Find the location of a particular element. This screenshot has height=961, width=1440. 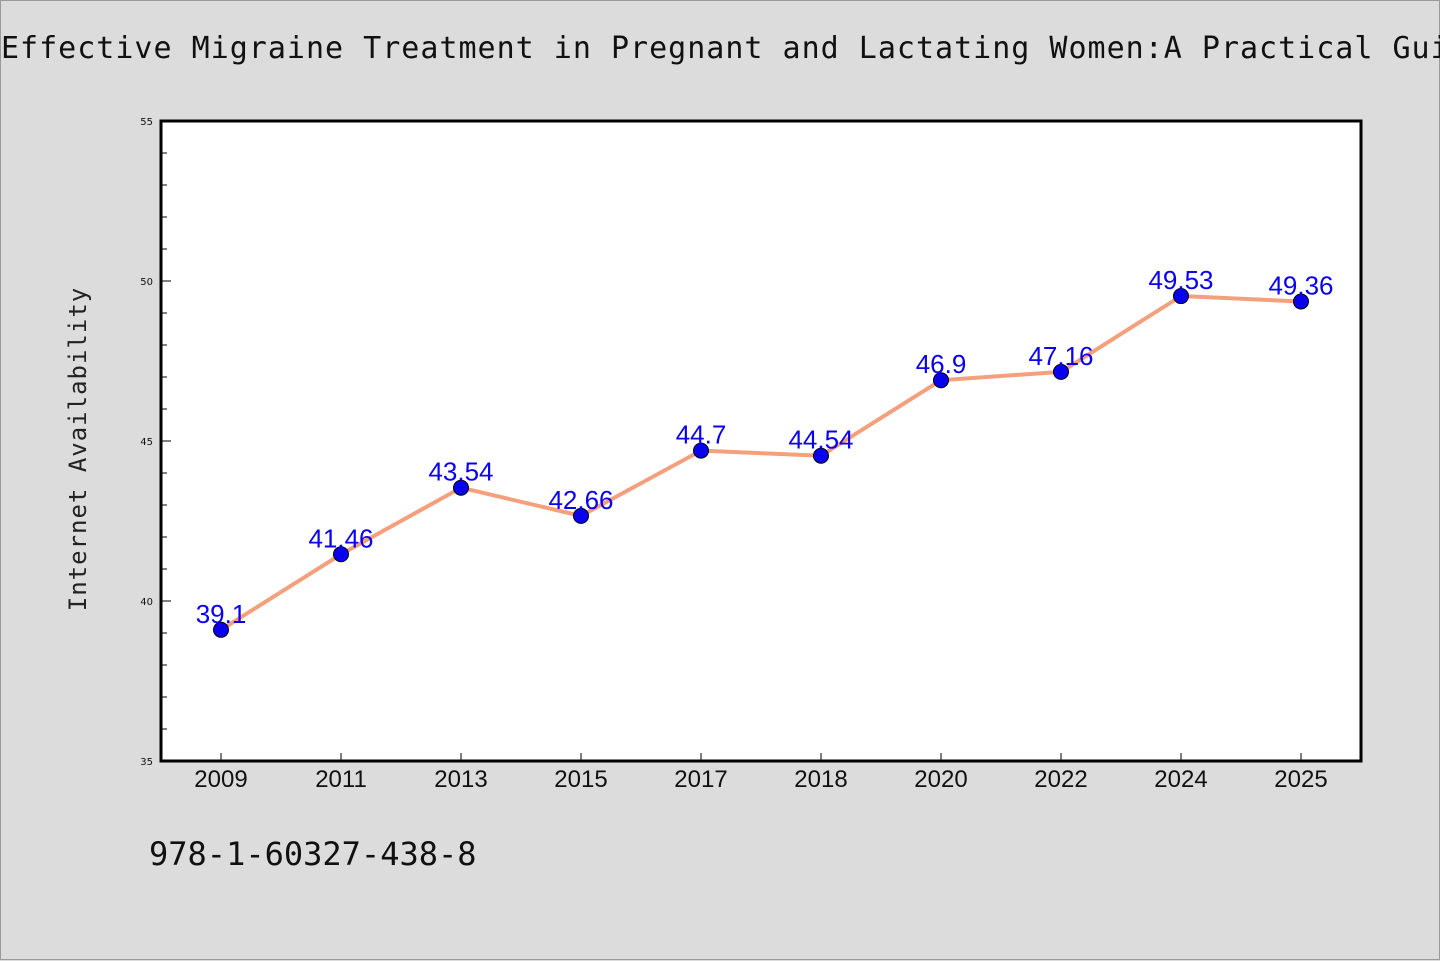

data-label: 41.46 is located at coordinates (340, 538).